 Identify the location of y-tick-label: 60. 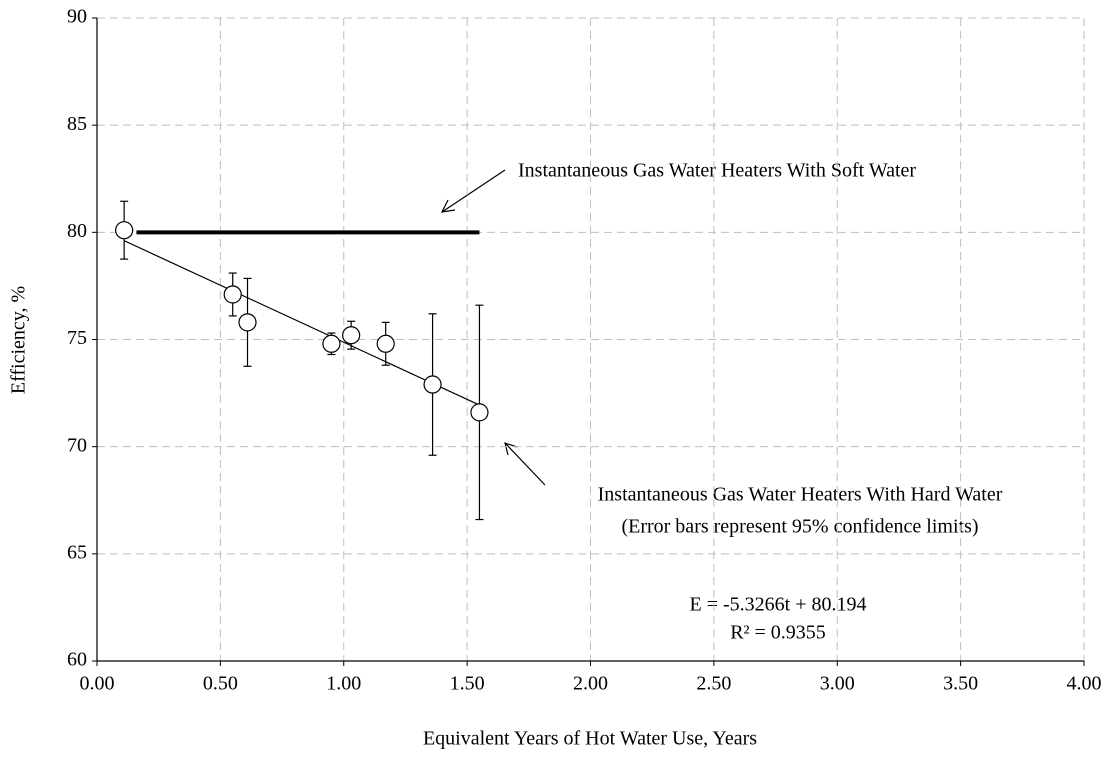
(77, 660).